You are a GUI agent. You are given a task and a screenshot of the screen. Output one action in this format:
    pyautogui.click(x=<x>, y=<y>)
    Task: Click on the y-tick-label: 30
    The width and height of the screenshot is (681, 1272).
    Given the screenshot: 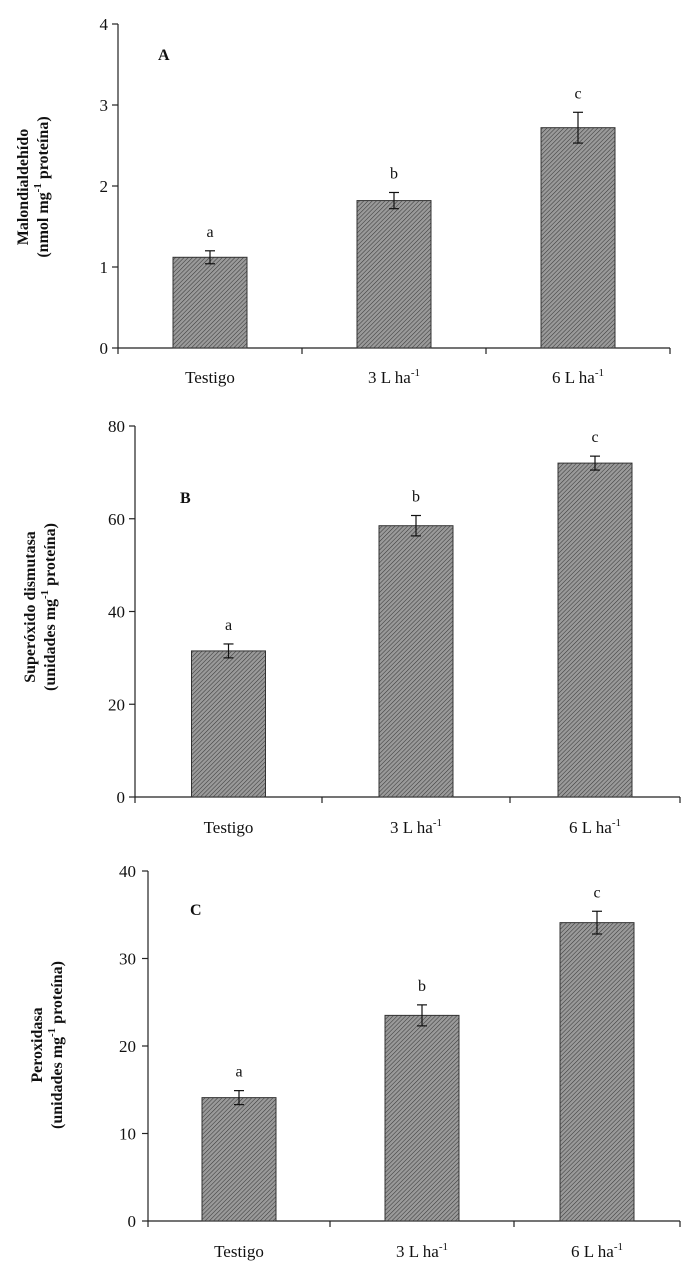 What is the action you would take?
    pyautogui.click(x=127, y=959)
    